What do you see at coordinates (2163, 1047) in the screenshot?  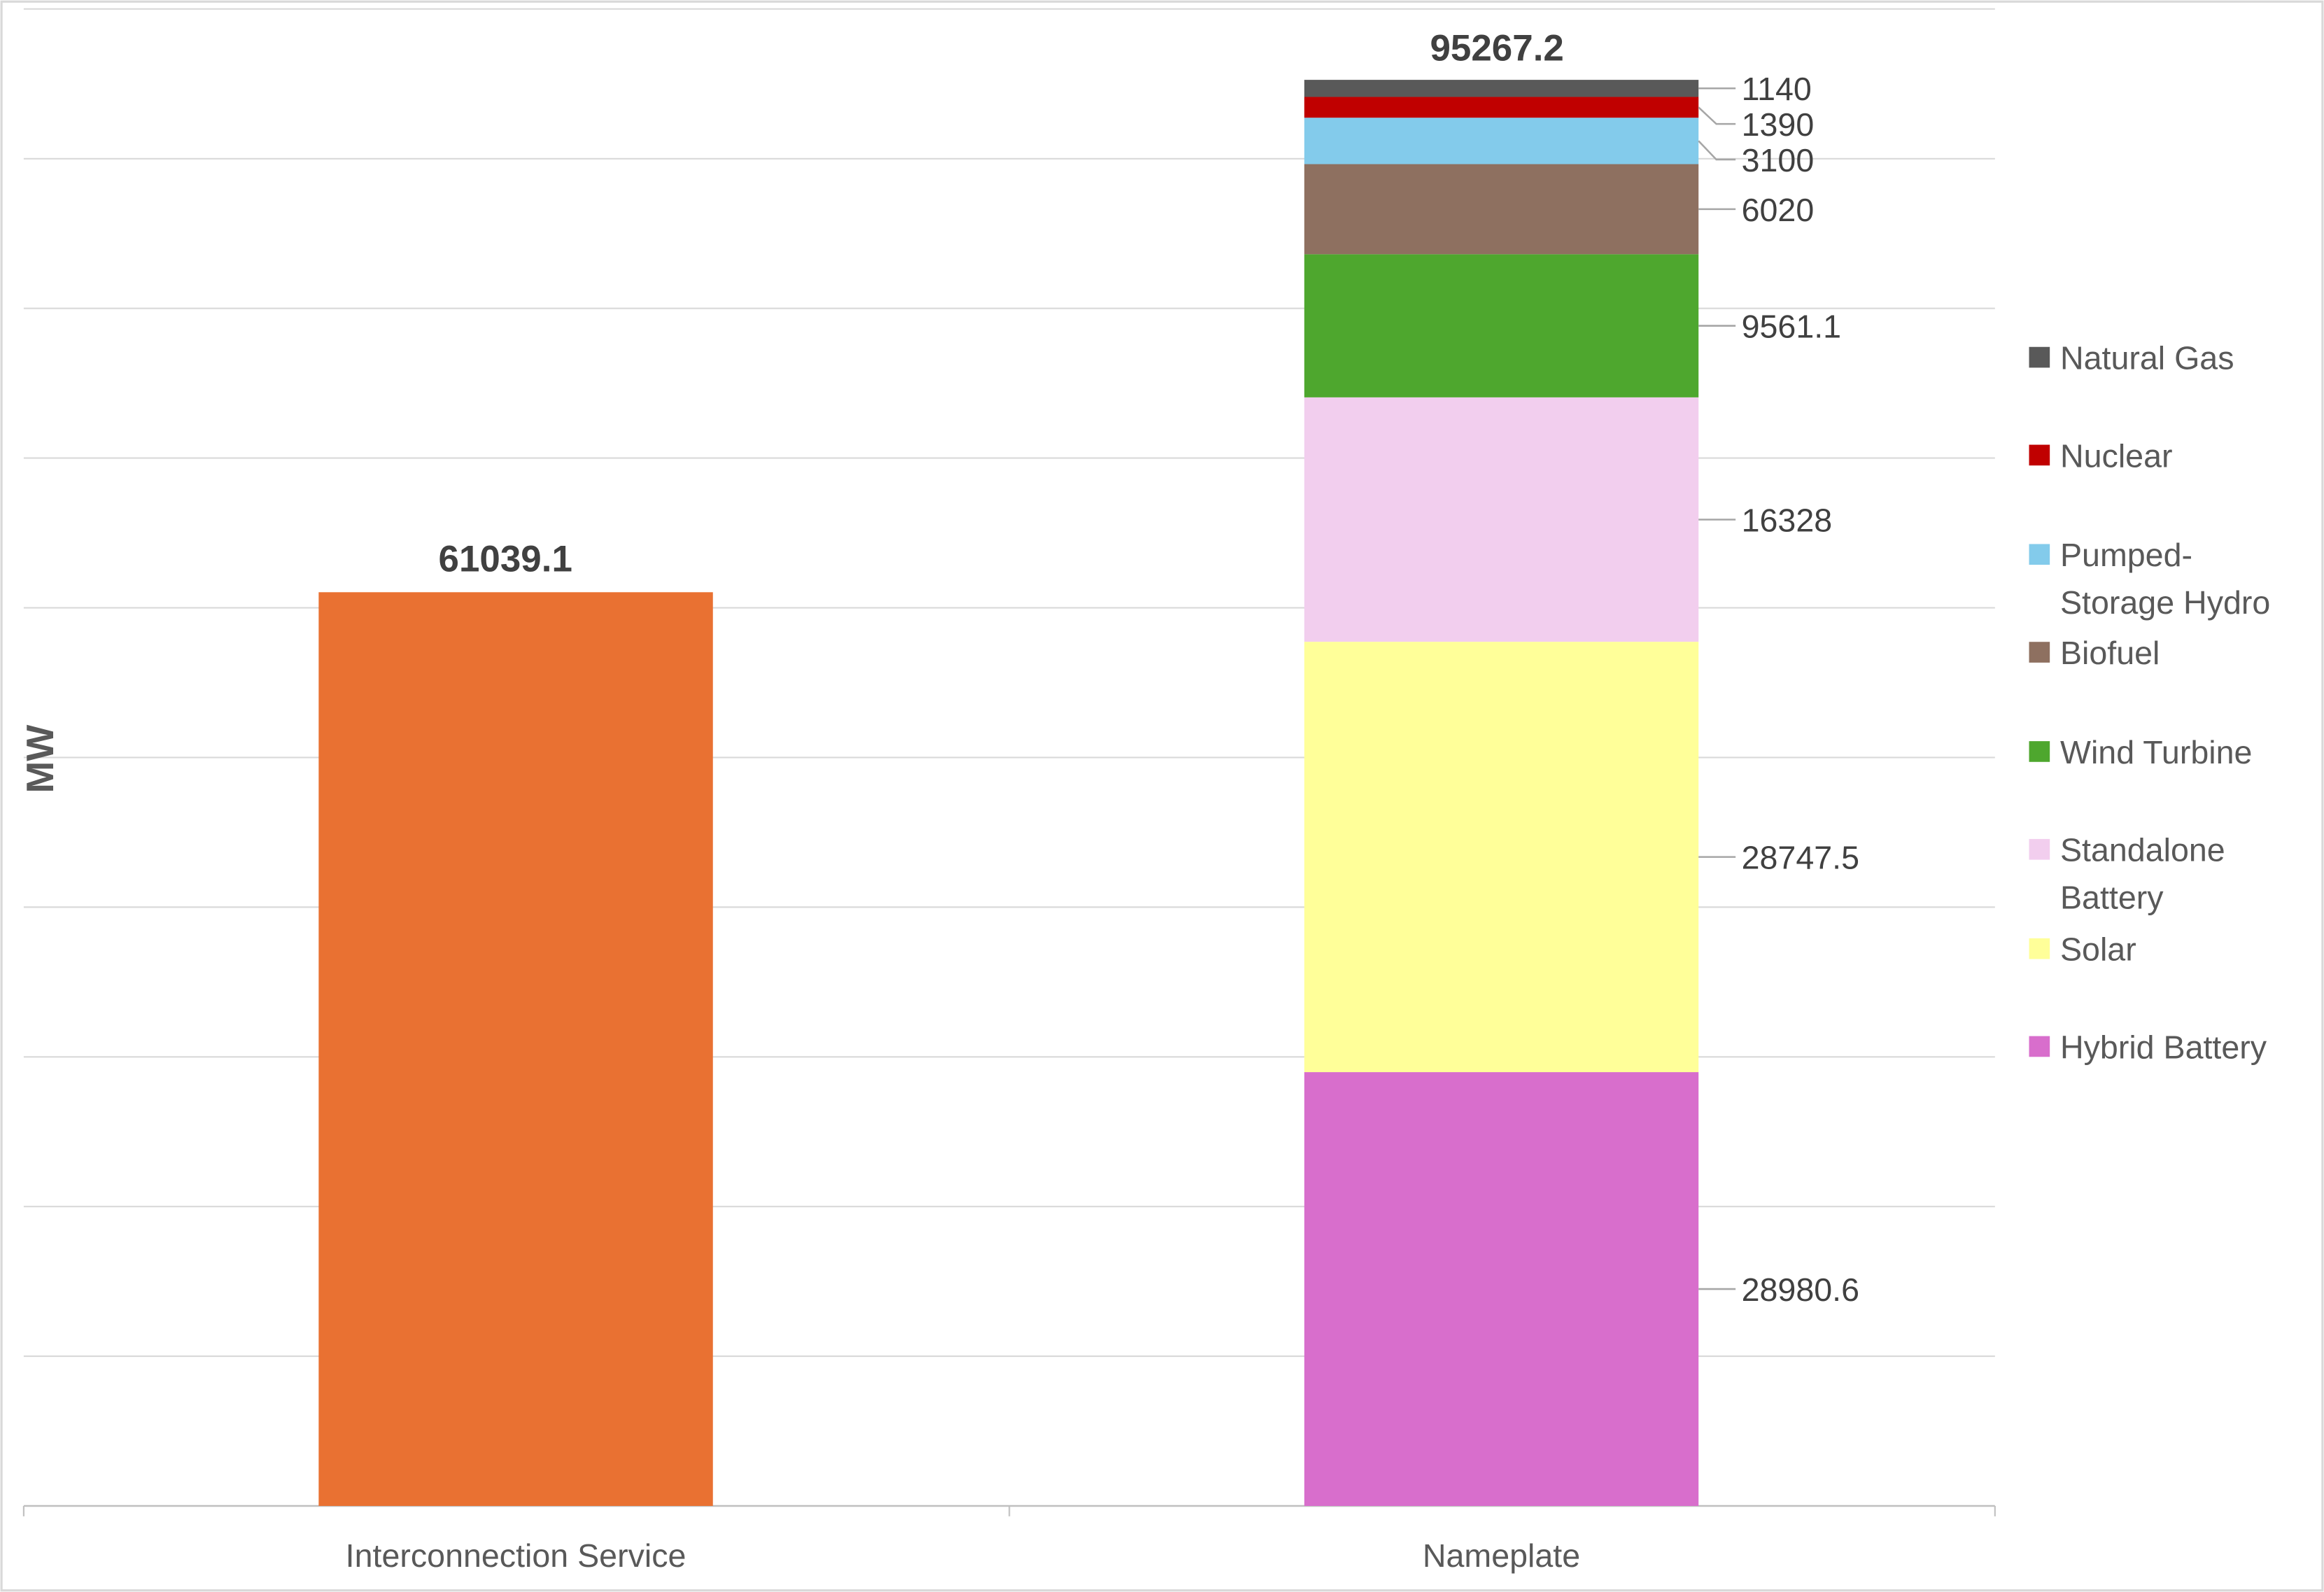 I see `legend-entry: Hybrid Battery` at bounding box center [2163, 1047].